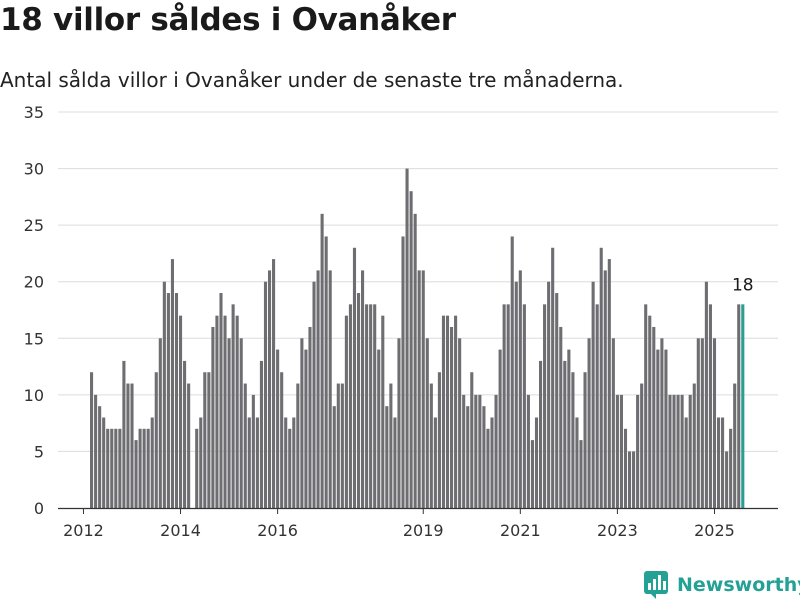 The height and width of the screenshot is (601, 800). Describe the element at coordinates (520, 530) in the screenshot. I see `x-tick-label: 2021` at that location.